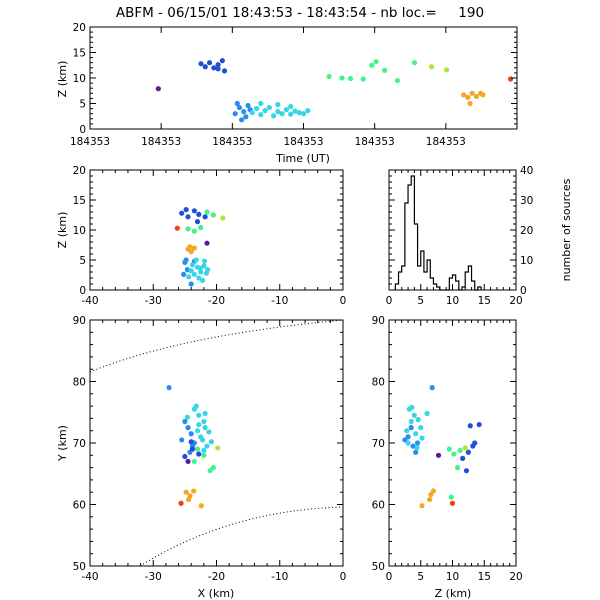  I want to click on z-plan-points, so click(442, 447).